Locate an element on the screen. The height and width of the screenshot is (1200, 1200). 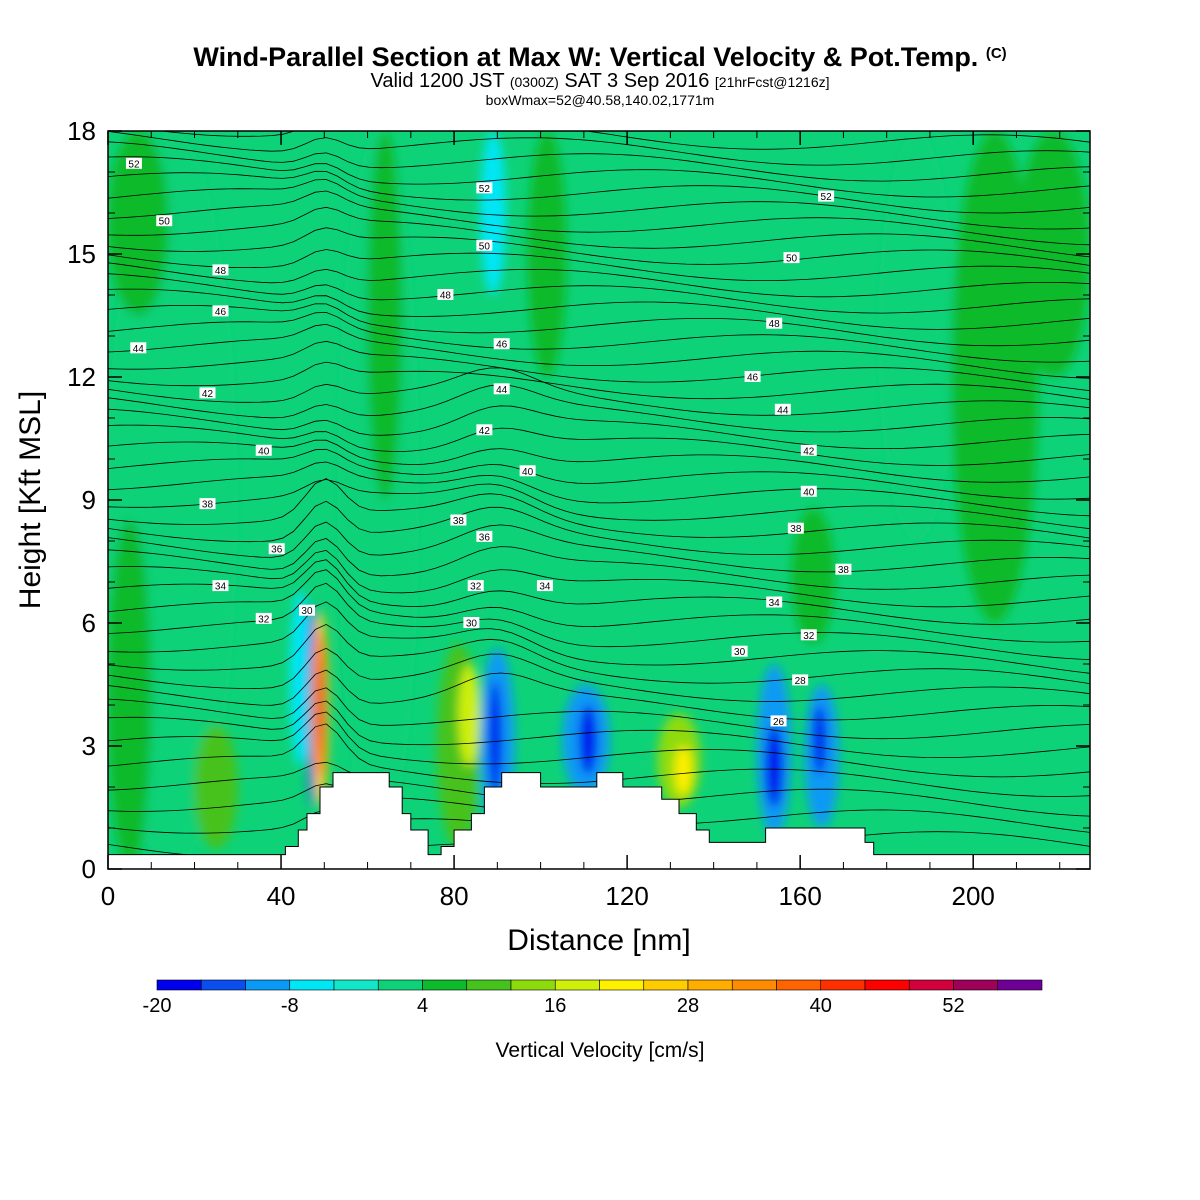
x-tick-label: 80 is located at coordinates (454, 896).